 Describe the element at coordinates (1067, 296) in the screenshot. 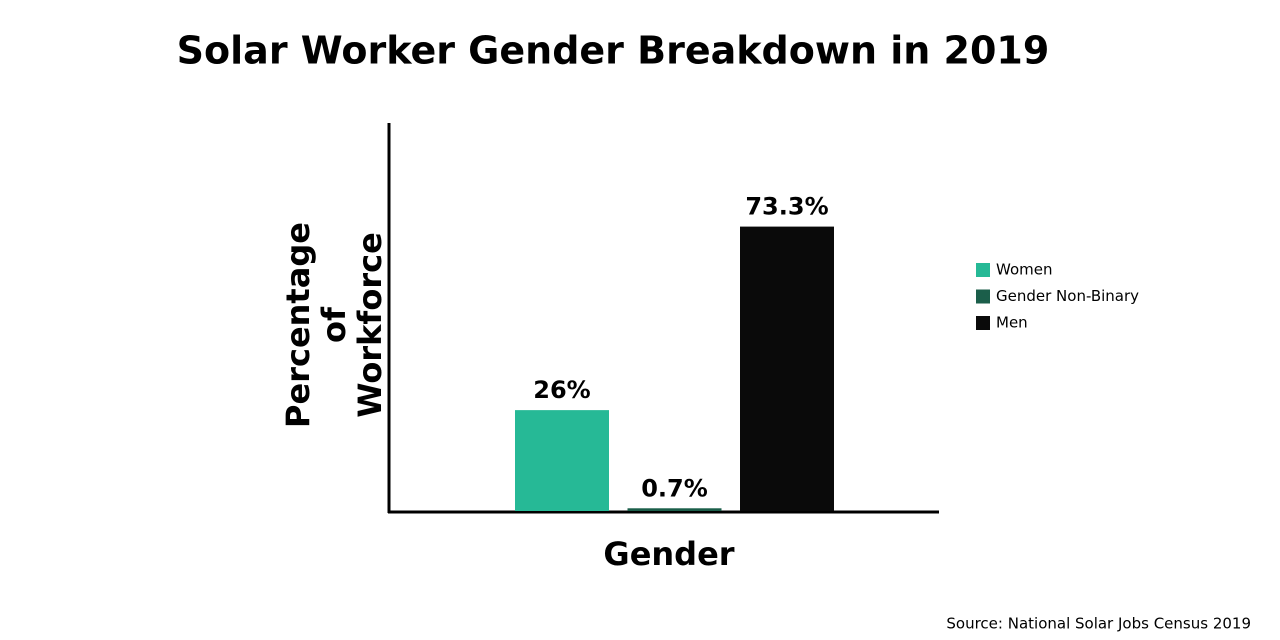

I see `legend-label: Gender Non-Binary` at that location.